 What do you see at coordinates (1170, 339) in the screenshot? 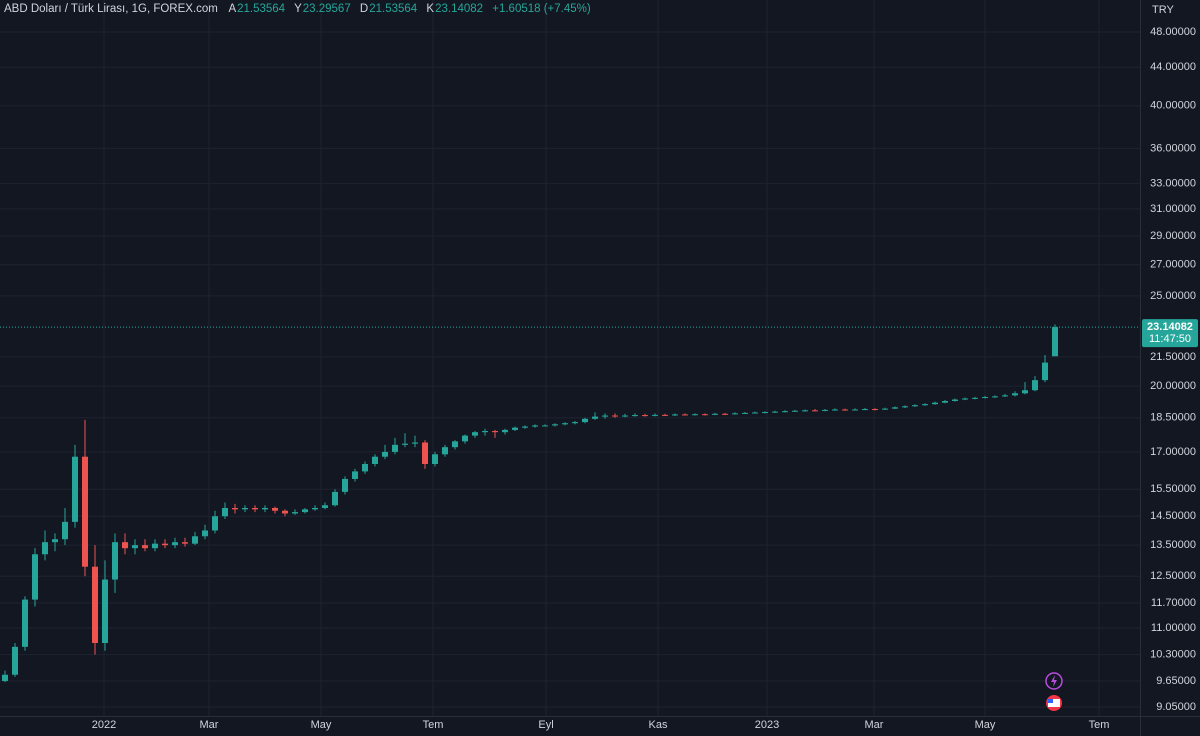
I see `price-tag-countdown: 11:47:50` at bounding box center [1170, 339].